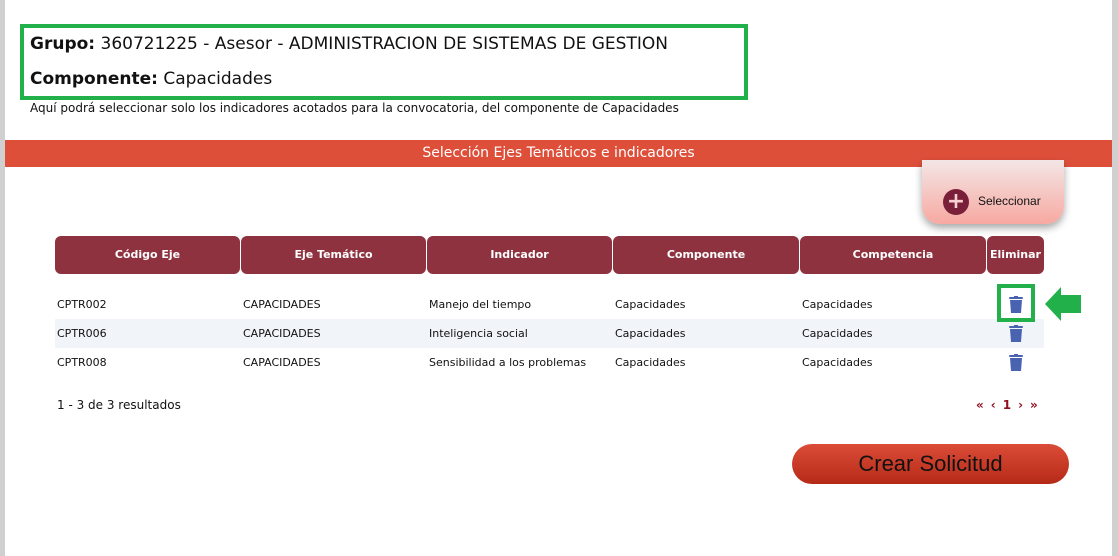 This screenshot has height=556, width=1118. What do you see at coordinates (333, 255) in the screenshot?
I see `column-header-eje: Eje Temático` at bounding box center [333, 255].